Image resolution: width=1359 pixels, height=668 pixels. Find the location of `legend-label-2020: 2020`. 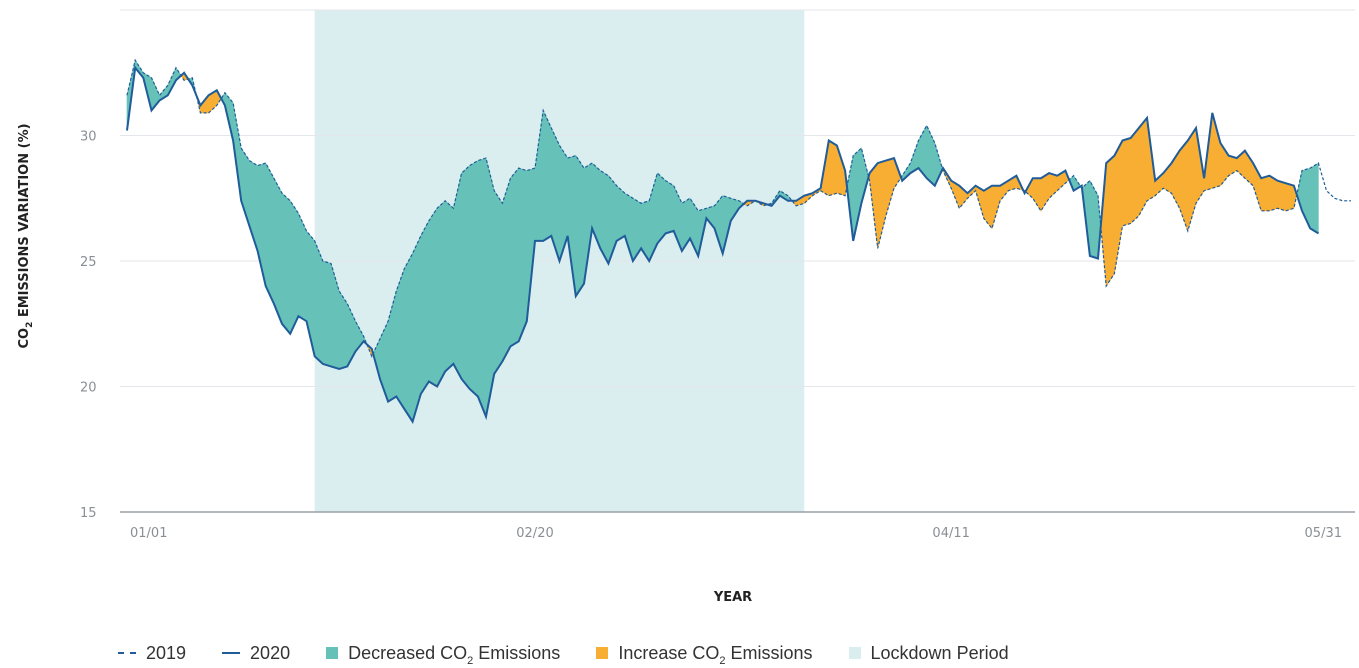

legend-label-2020: 2020 is located at coordinates (270, 652).